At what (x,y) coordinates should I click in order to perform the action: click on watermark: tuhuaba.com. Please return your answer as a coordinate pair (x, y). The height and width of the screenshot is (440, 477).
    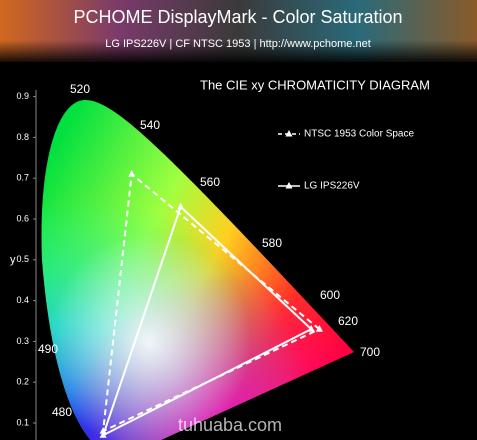
    Looking at the image, I should click on (230, 425).